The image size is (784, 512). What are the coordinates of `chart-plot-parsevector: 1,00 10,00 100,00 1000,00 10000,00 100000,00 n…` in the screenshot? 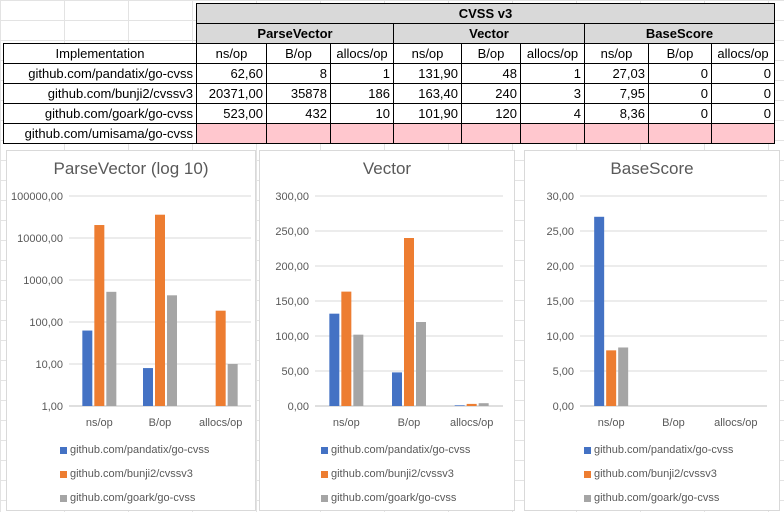 It's located at (131, 310).